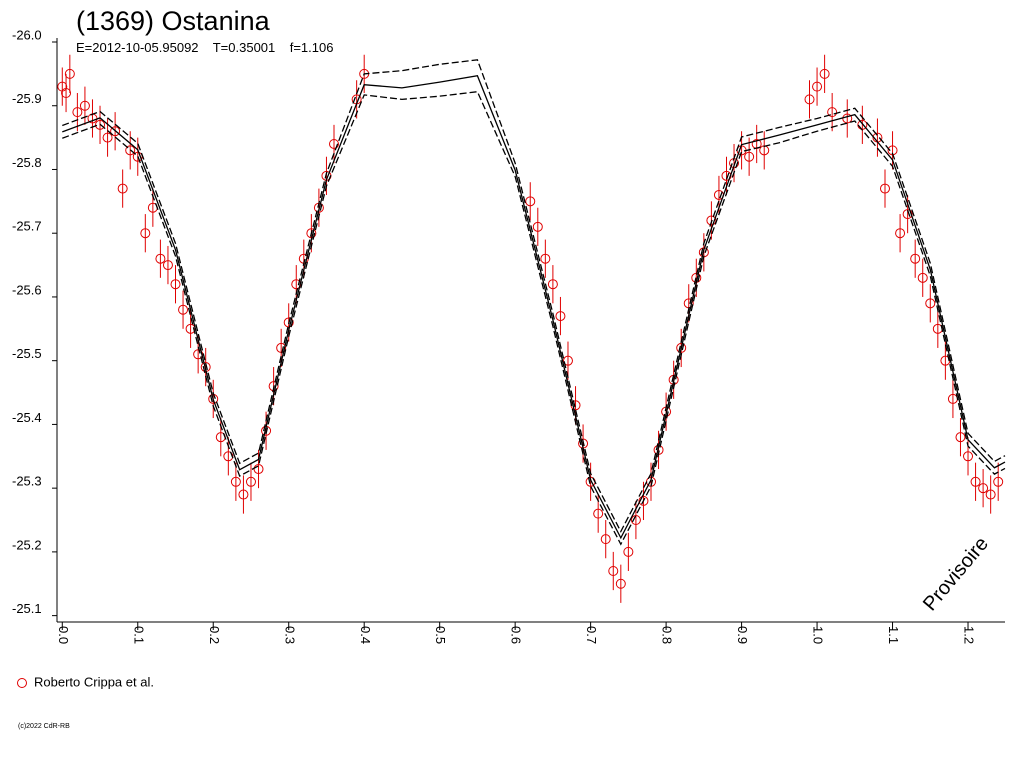 The image size is (1024, 768). I want to click on x-tick-label: 0.1, so click(138, 635).